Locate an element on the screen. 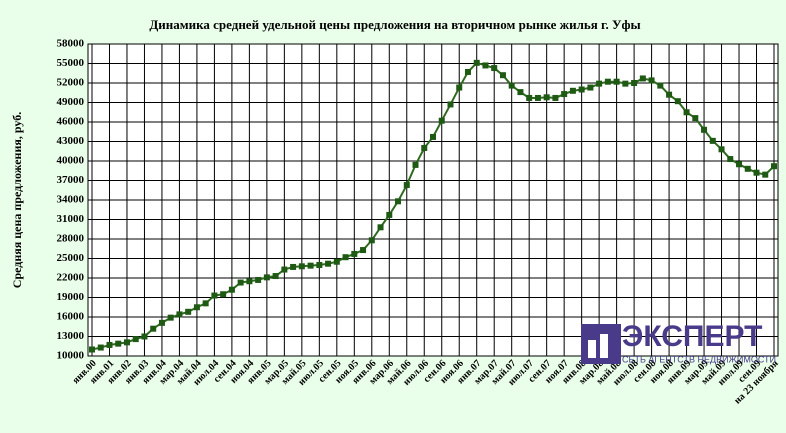  y-tick-label: 49000 is located at coordinates (71, 102).